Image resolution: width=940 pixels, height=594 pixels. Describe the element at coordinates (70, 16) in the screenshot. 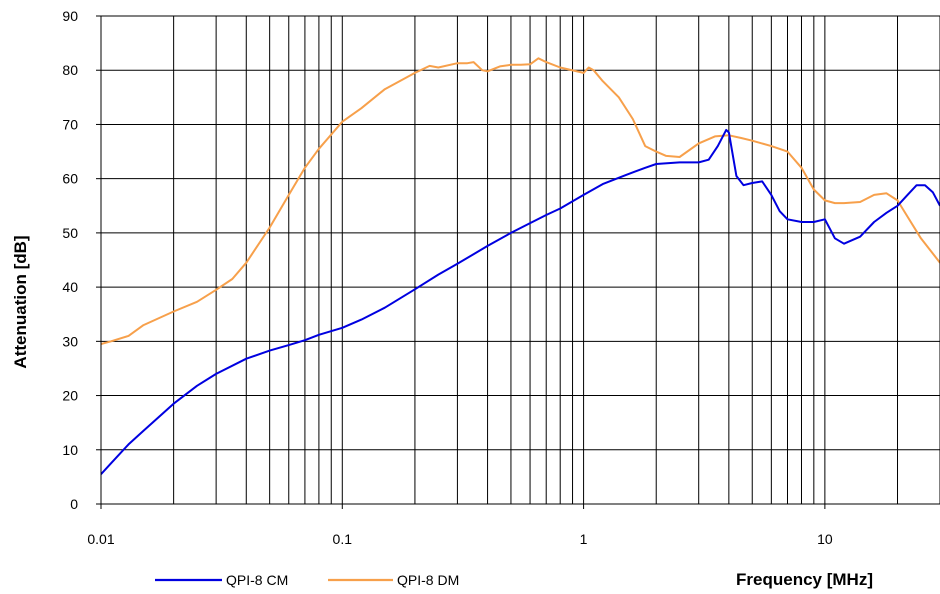

I see `y-tick-label: 90` at that location.